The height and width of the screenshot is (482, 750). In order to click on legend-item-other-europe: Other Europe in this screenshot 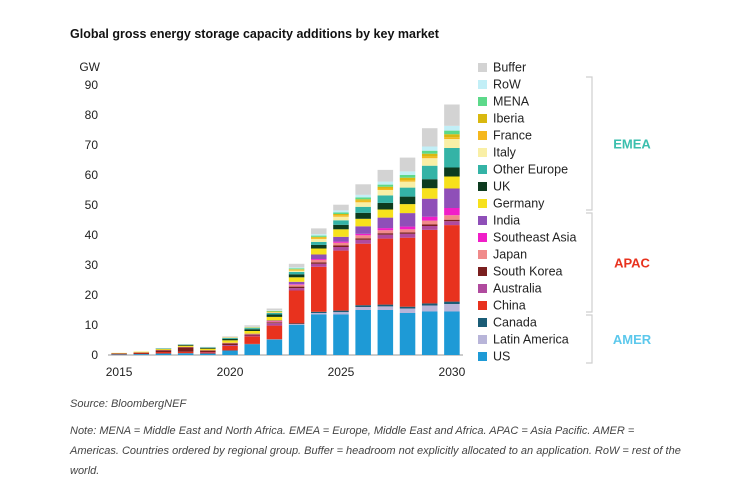, I will do `click(523, 170)`.